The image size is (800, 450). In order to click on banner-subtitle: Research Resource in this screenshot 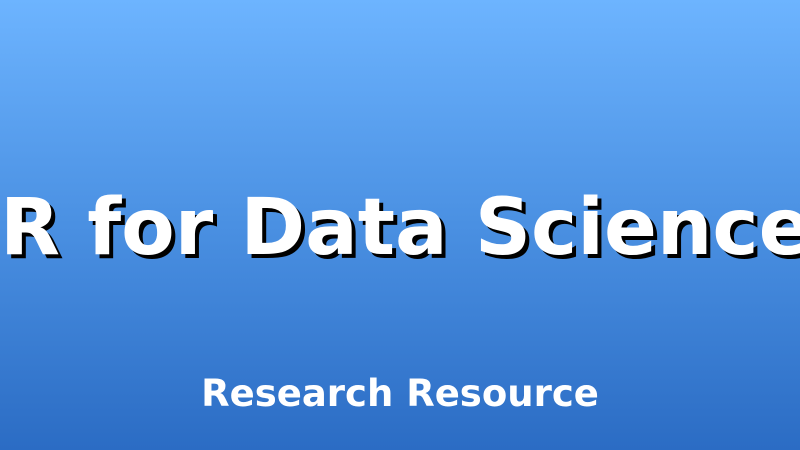, I will do `click(400, 393)`.